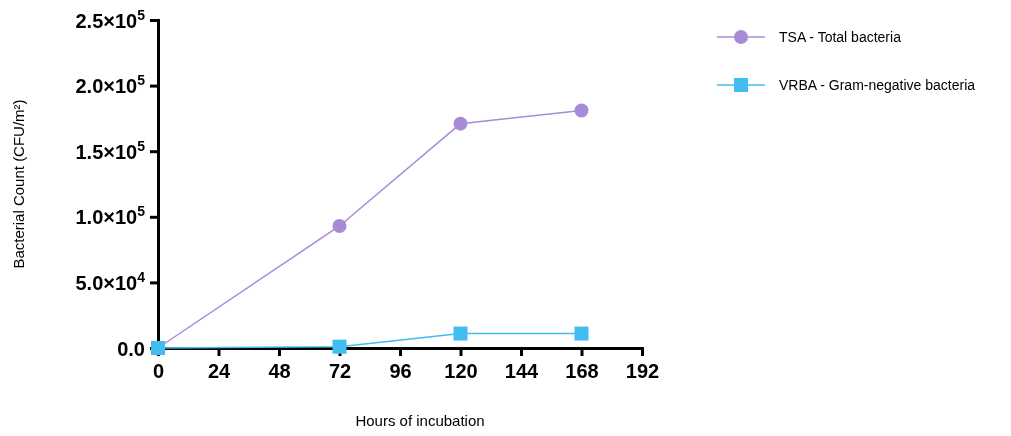  Describe the element at coordinates (582, 371) in the screenshot. I see `x-tick-label: 168` at that location.